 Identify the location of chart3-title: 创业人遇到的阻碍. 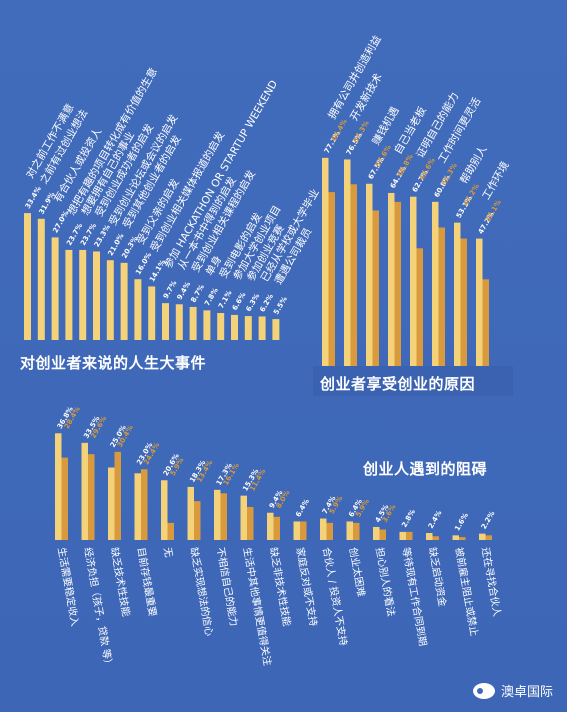
(425, 469).